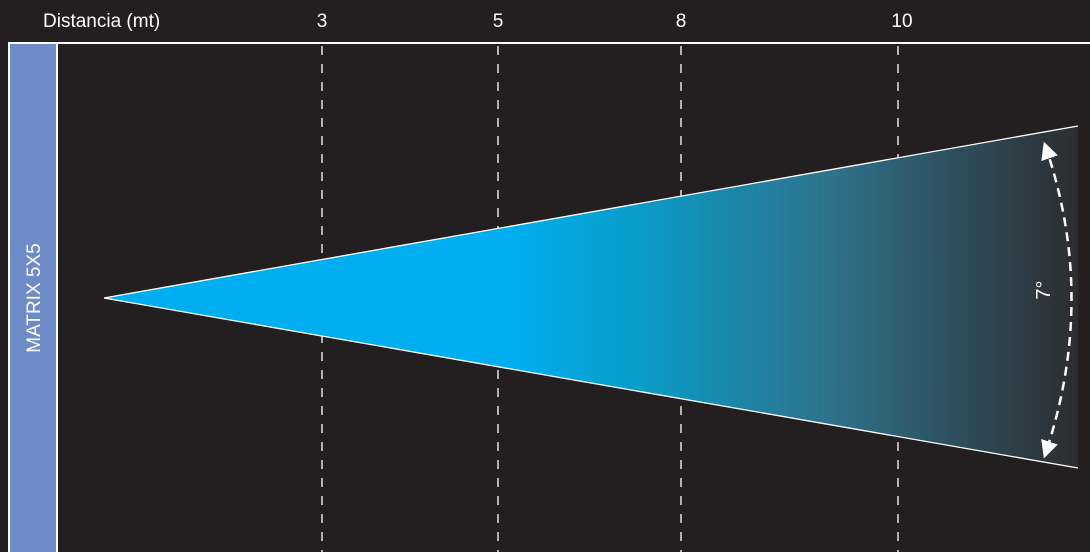 This screenshot has height=552, width=1090. Describe the element at coordinates (322, 21) in the screenshot. I see `distance-tick-label: 3` at that location.